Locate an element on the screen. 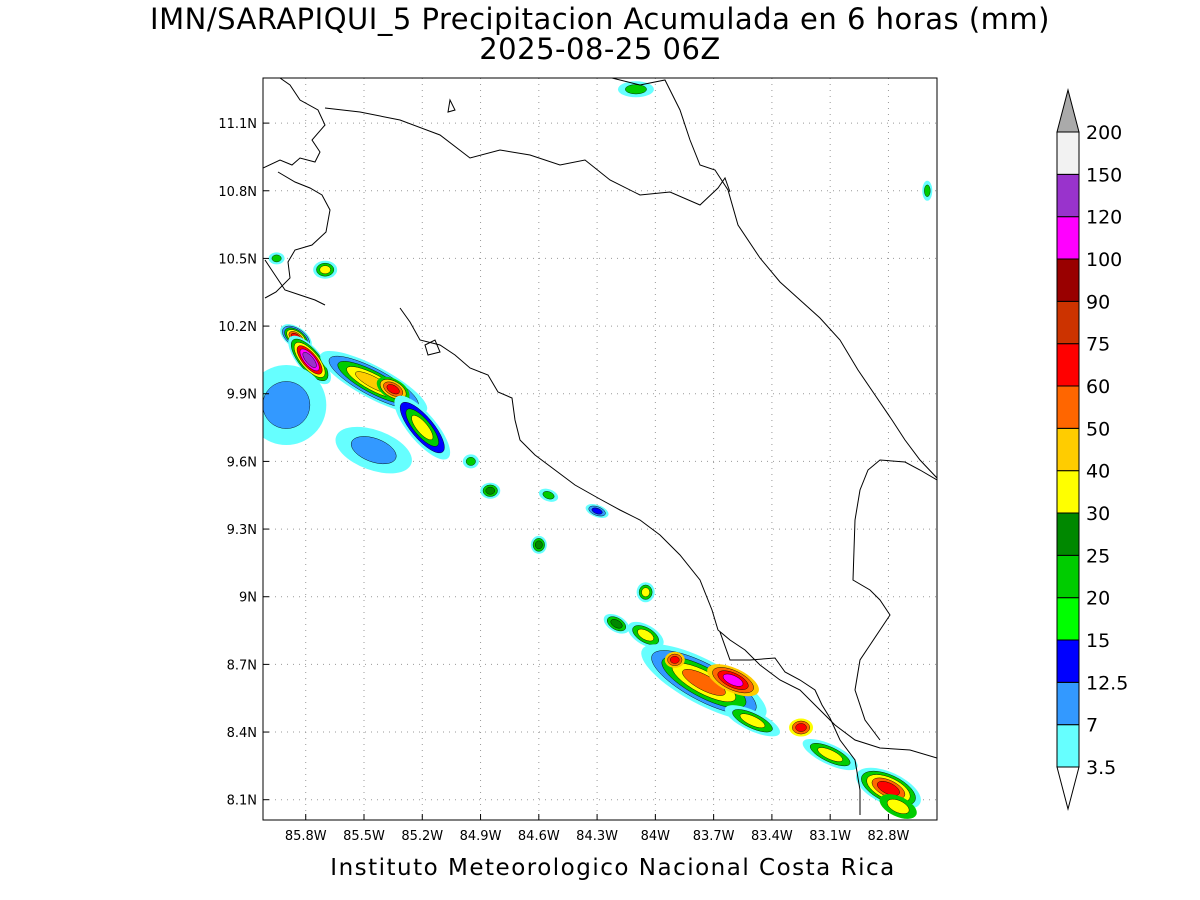 The width and height of the screenshot is (1200, 900). y-tick-label: 8.1N is located at coordinates (242, 801).